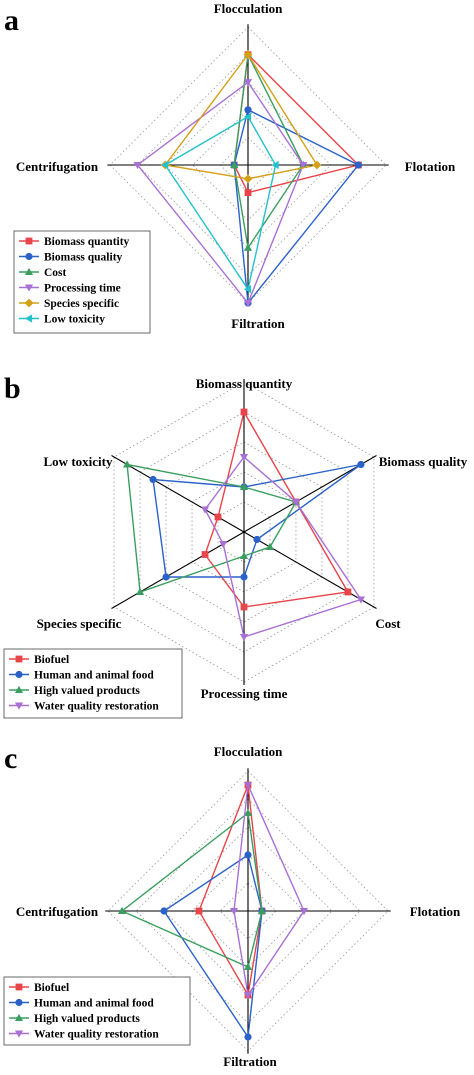 The height and width of the screenshot is (1075, 474). What do you see at coordinates (205, 510) in the screenshot?
I see `data-point-water-quality-restoration-low-toxicity` at bounding box center [205, 510].